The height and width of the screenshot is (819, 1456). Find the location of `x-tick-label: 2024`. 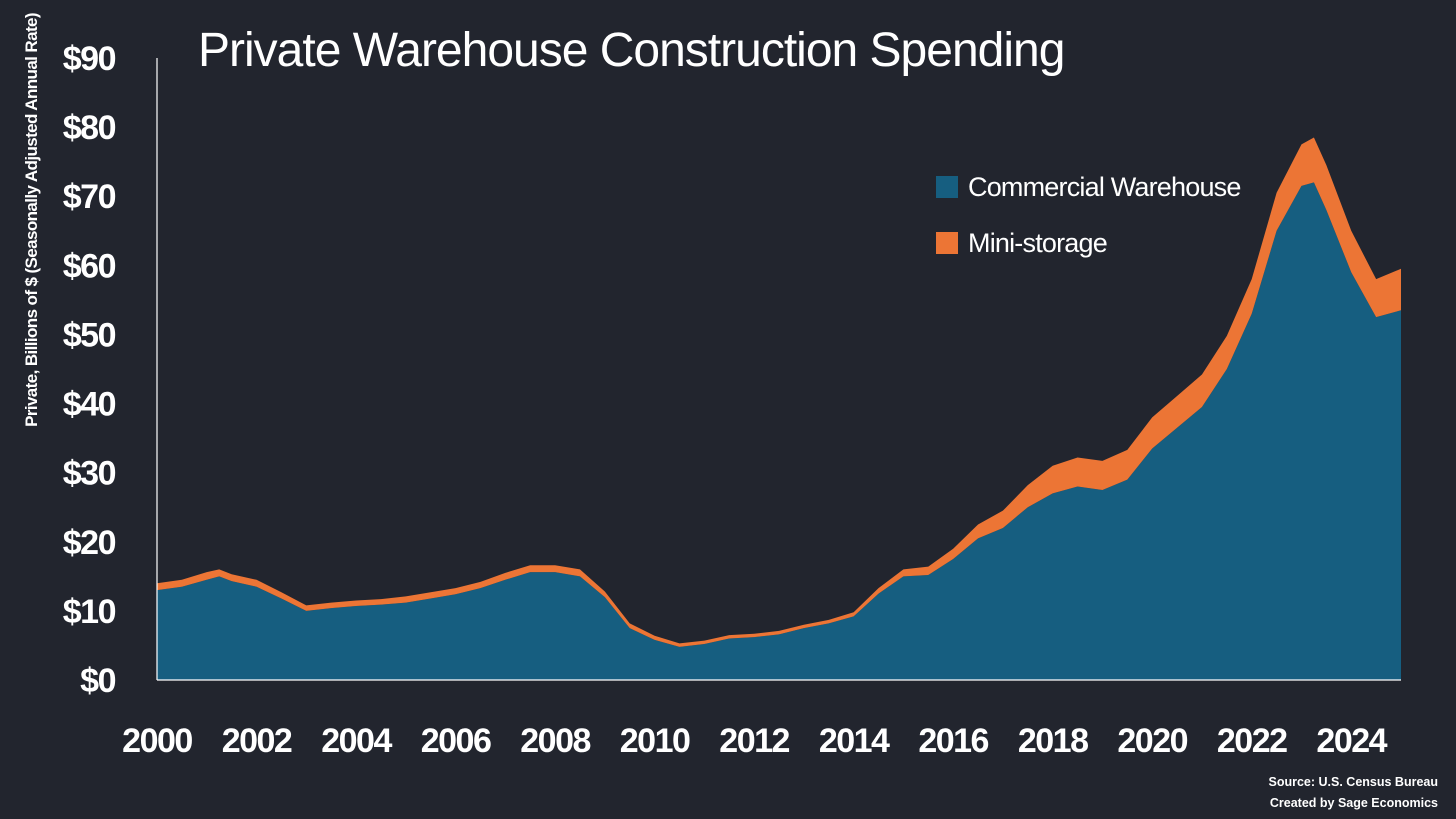

x-tick-label: 2024 is located at coordinates (1351, 741).